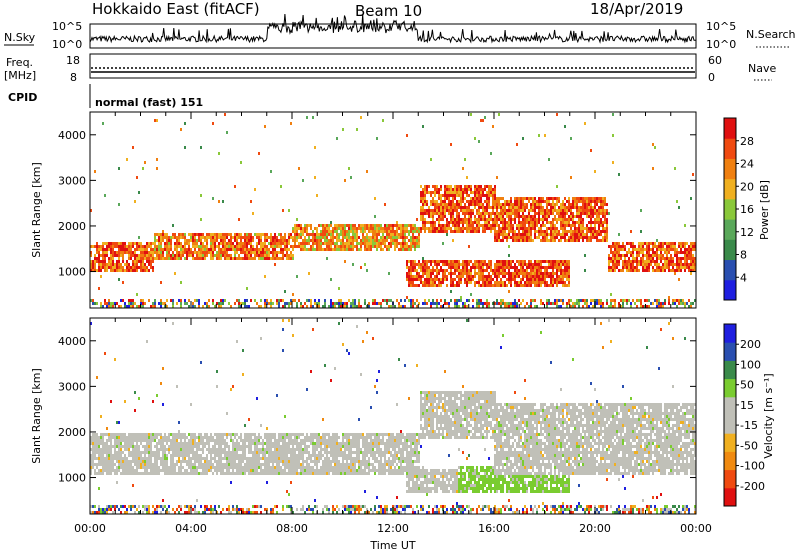  What do you see at coordinates (20, 37) in the screenshot?
I see `nsky-label: N.Sky` at bounding box center [20, 37].